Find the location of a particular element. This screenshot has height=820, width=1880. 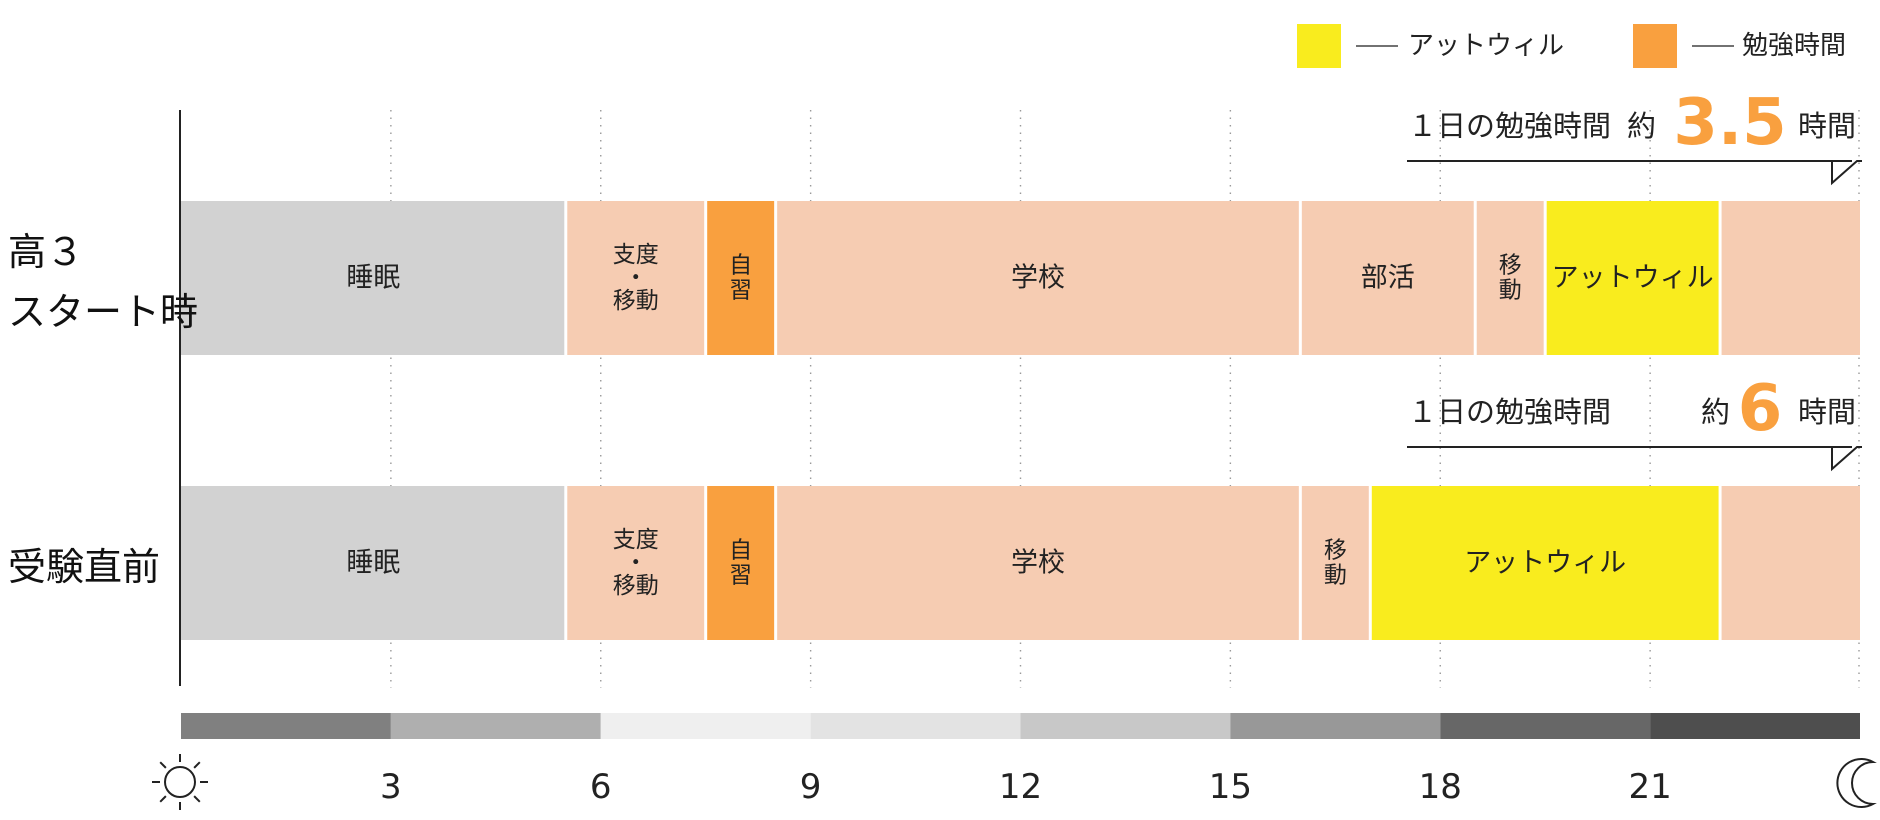

row-2-segment-label: 習 is located at coordinates (740, 576).